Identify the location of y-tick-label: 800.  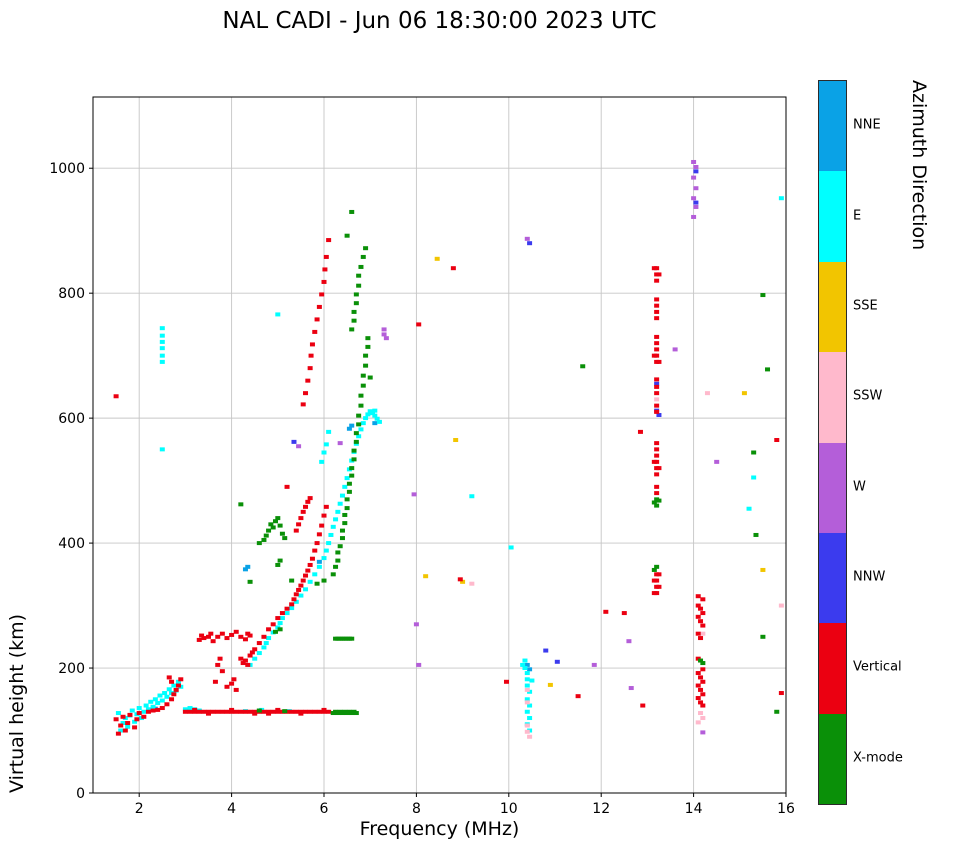
(71, 294).